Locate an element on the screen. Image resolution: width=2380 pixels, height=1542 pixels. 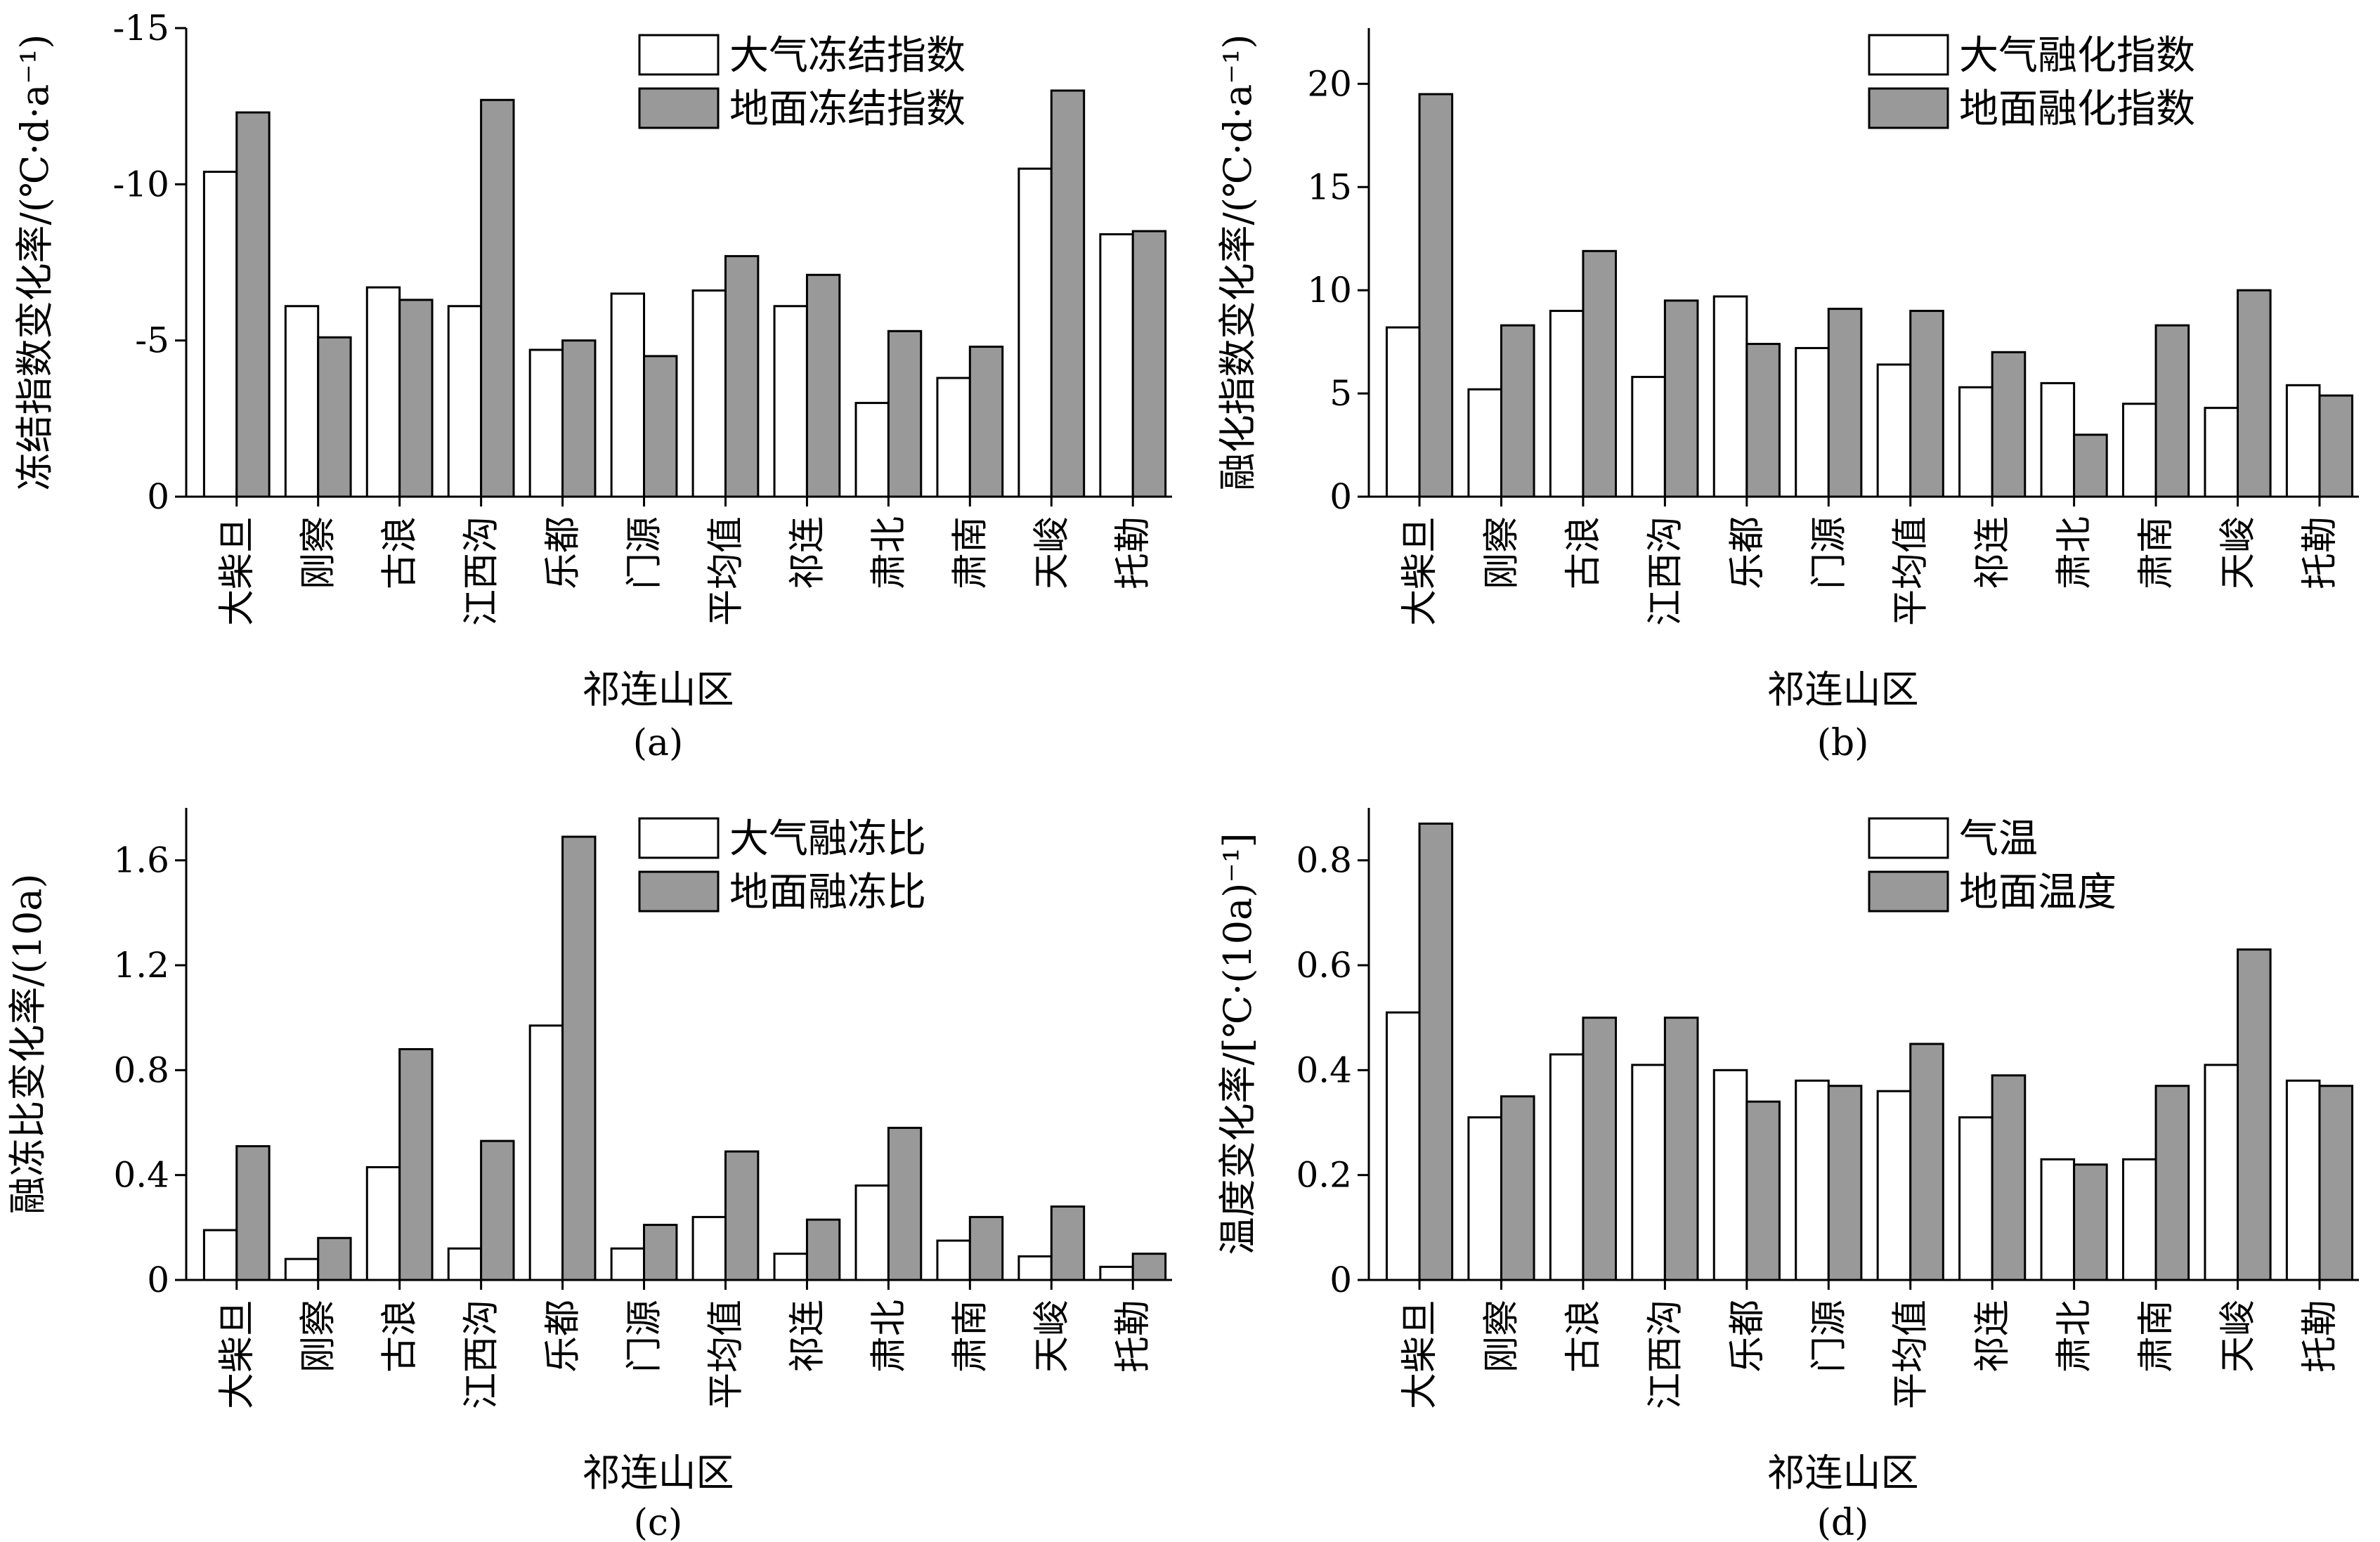
category-label: 祁连 is located at coordinates (1993, 1336).